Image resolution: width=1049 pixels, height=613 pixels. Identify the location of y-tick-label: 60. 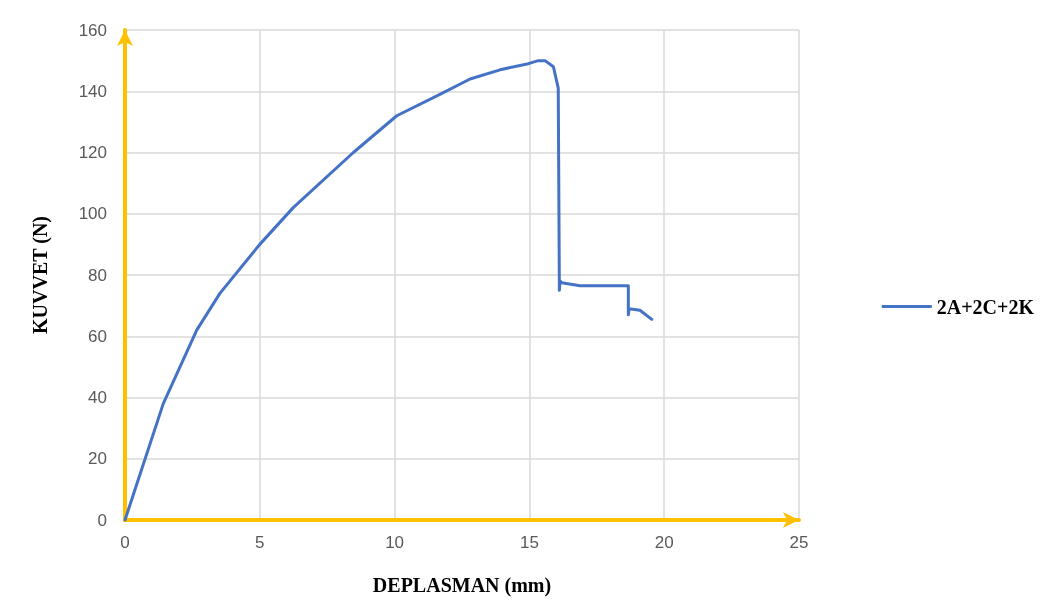
(97, 336).